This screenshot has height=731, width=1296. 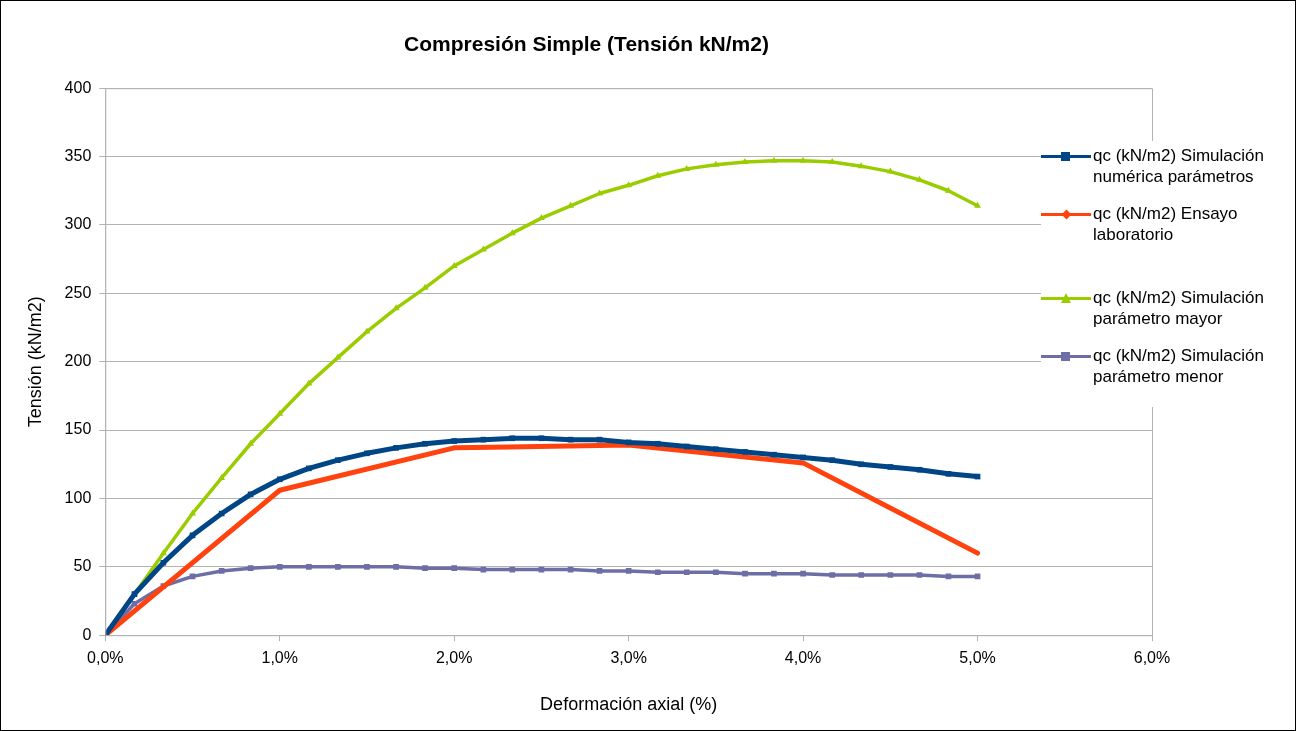 I want to click on x-tick-label: 3,0%, so click(x=628, y=658).